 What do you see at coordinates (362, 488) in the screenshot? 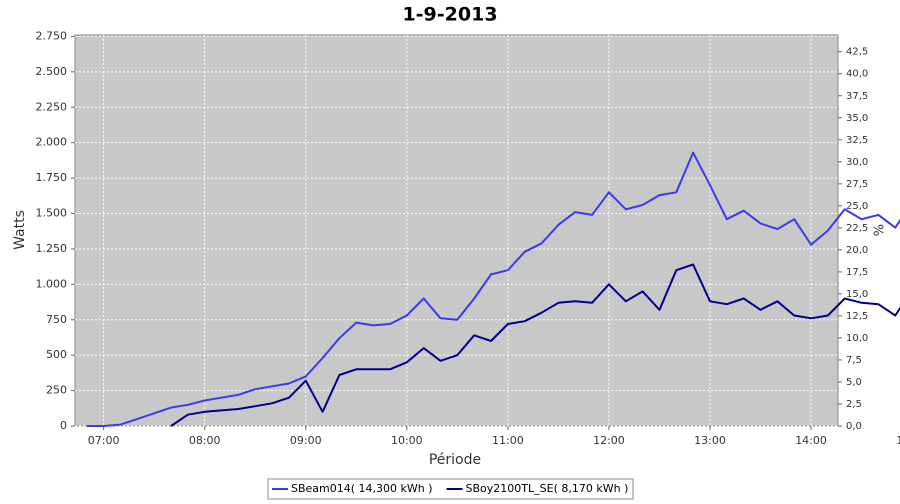
I see `legend-label: SBeam014( 14,300 kWh )` at bounding box center [362, 488].